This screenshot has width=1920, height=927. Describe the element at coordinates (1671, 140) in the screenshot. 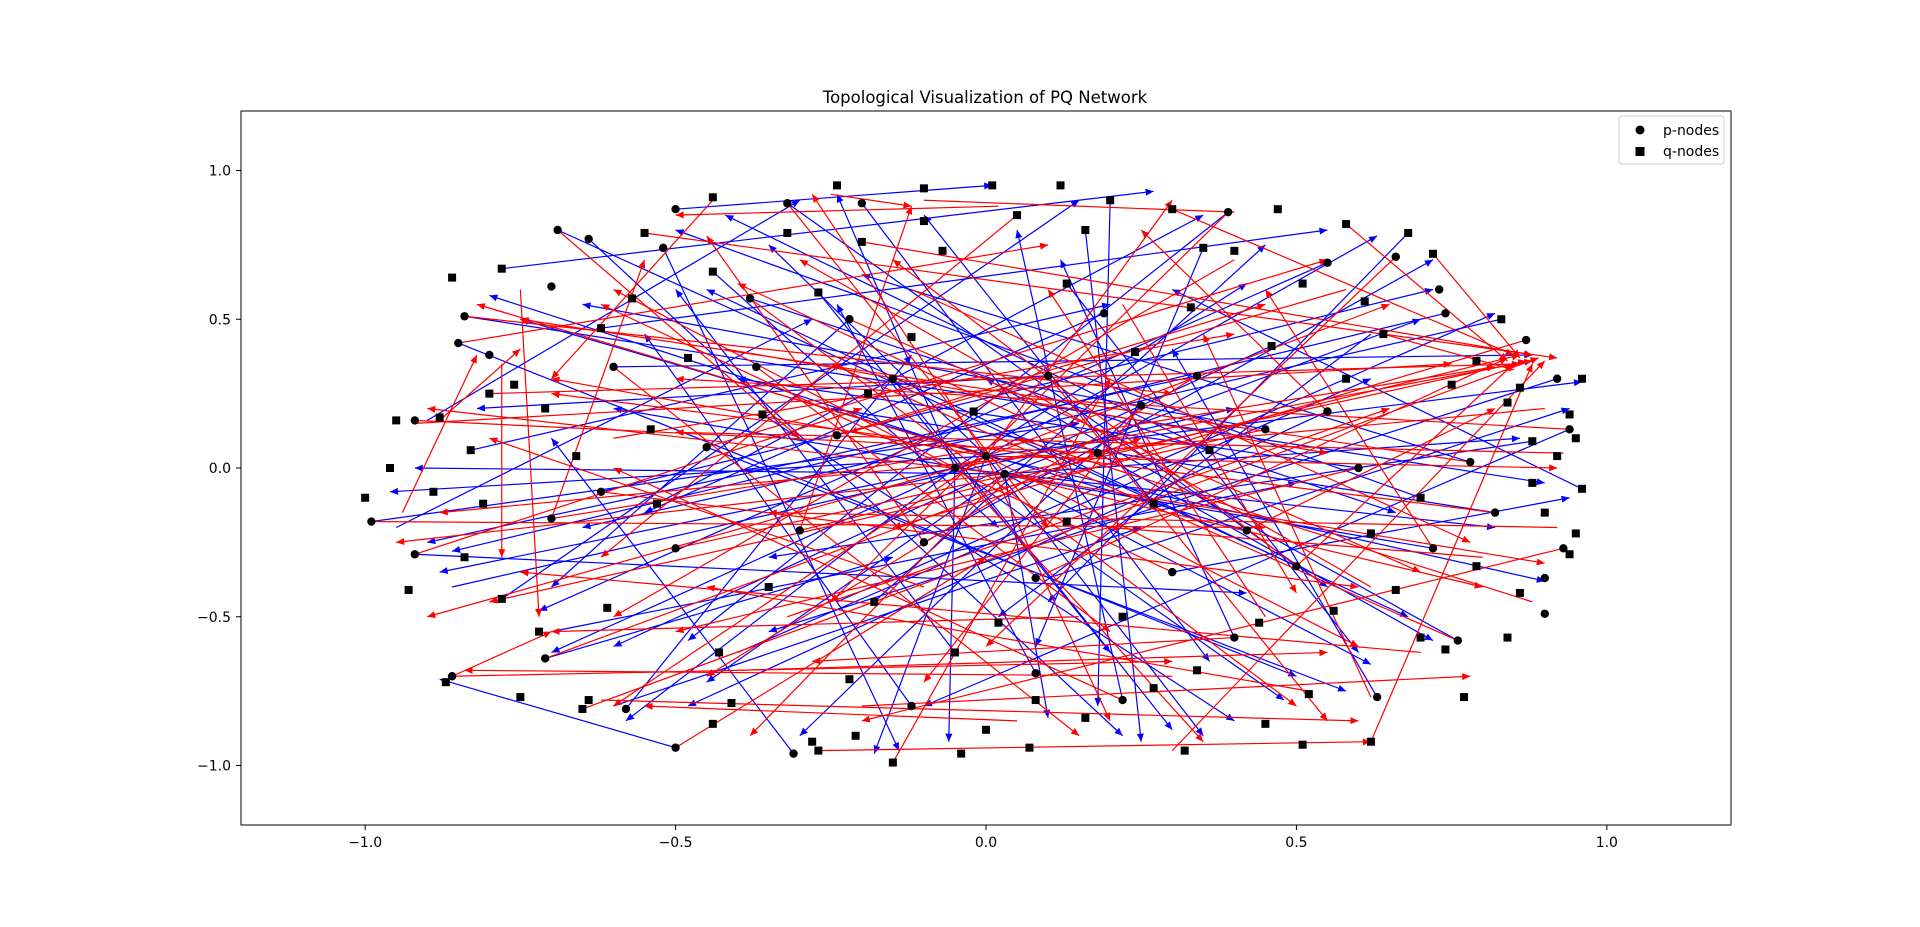

I see `legend-box` at that location.